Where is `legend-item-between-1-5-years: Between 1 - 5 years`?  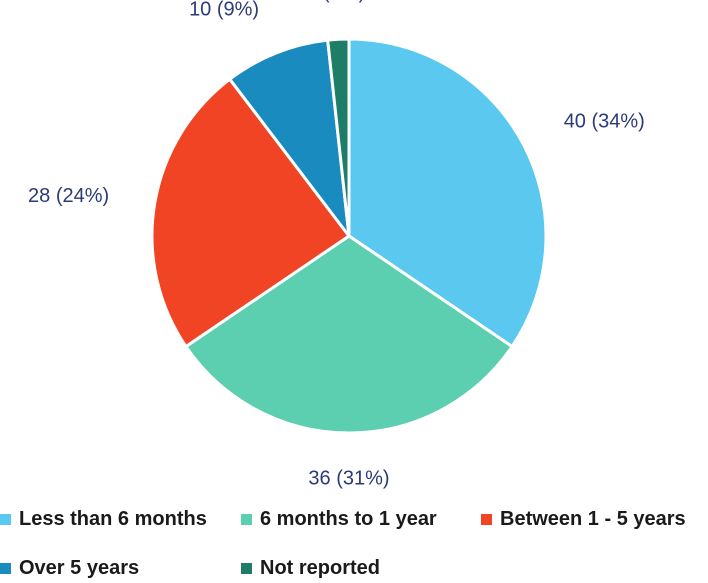 legend-item-between-1-5-years: Between 1 - 5 years is located at coordinates (583, 519).